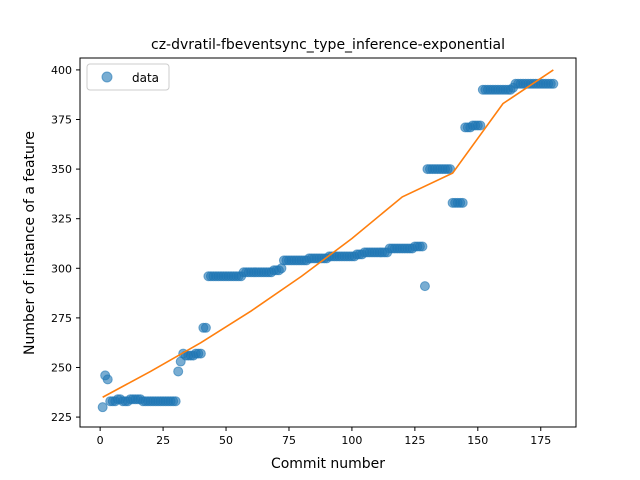  What do you see at coordinates (61, 169) in the screenshot?
I see `y-tick-label: 350` at bounding box center [61, 169].